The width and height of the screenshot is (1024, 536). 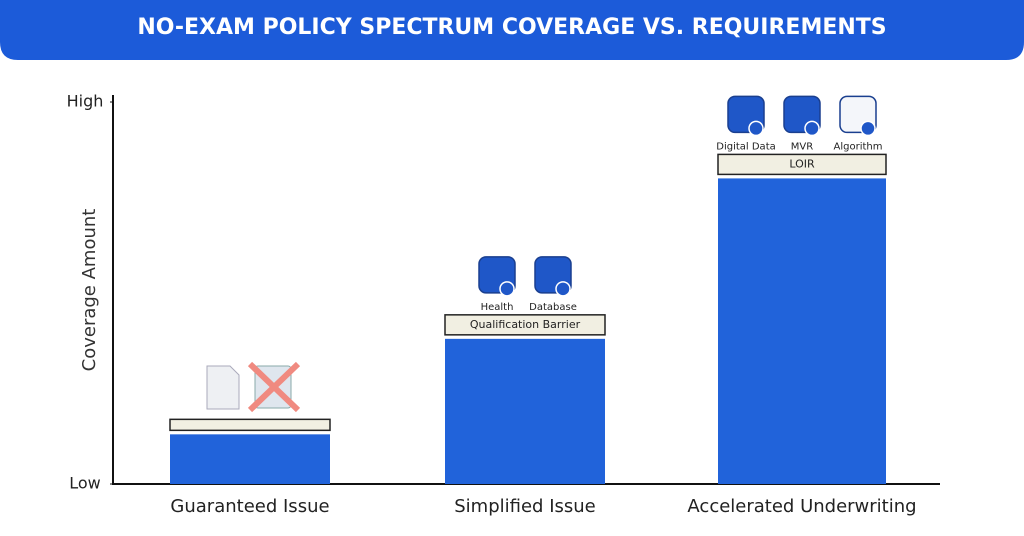 What do you see at coordinates (525, 506) in the screenshot?
I see `x-tick-label: Simplified Issue` at bounding box center [525, 506].